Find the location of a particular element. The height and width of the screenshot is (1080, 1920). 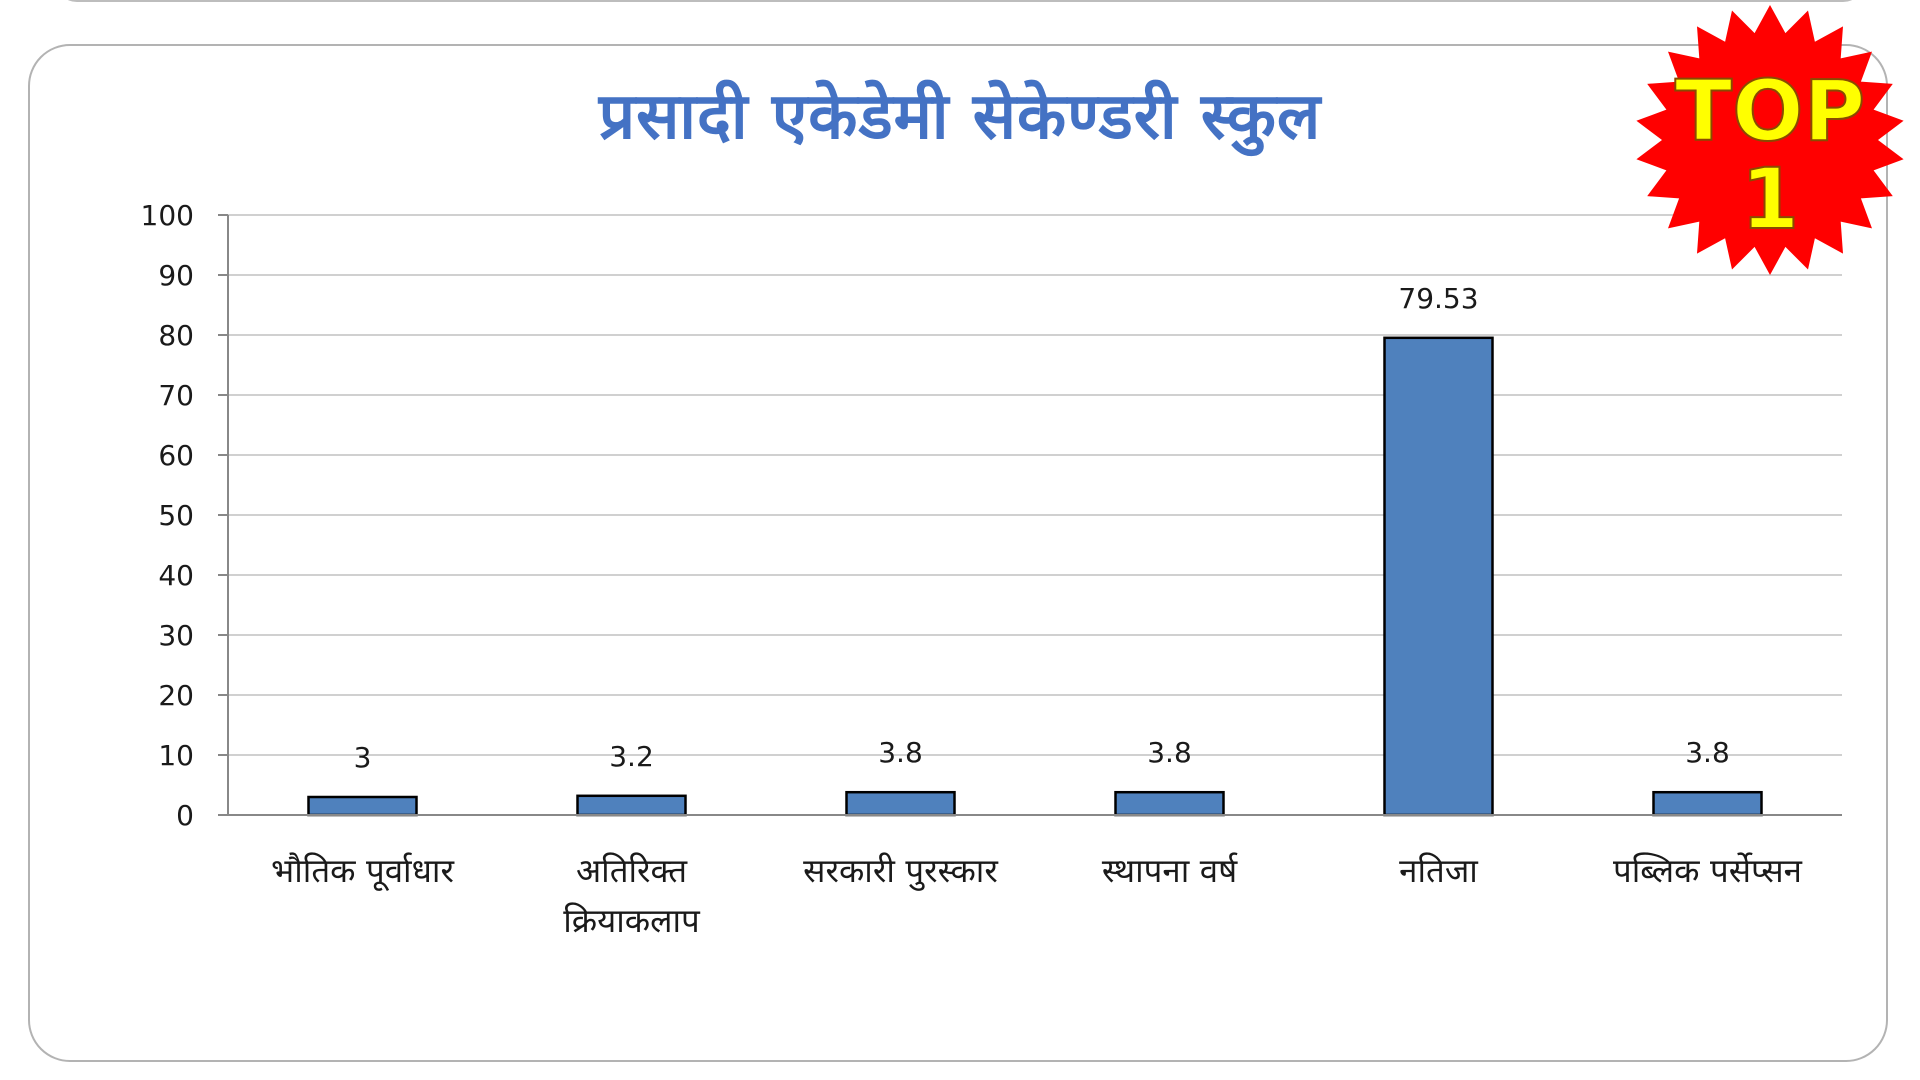

y-tick-label: 80 is located at coordinates (176, 335).